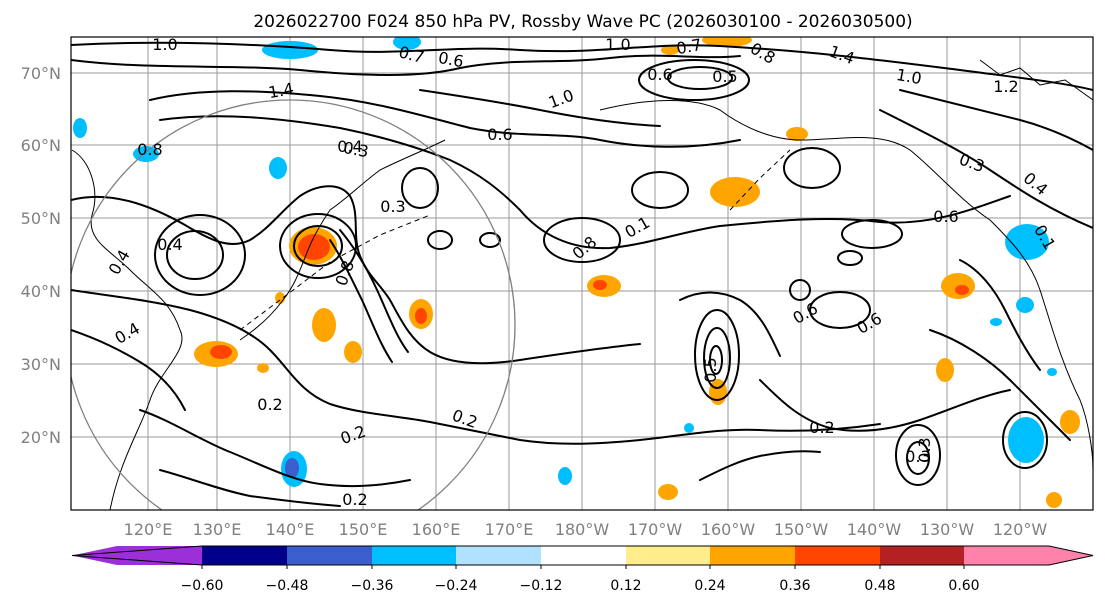  I want to click on japan-coastline, so click(285, 275).